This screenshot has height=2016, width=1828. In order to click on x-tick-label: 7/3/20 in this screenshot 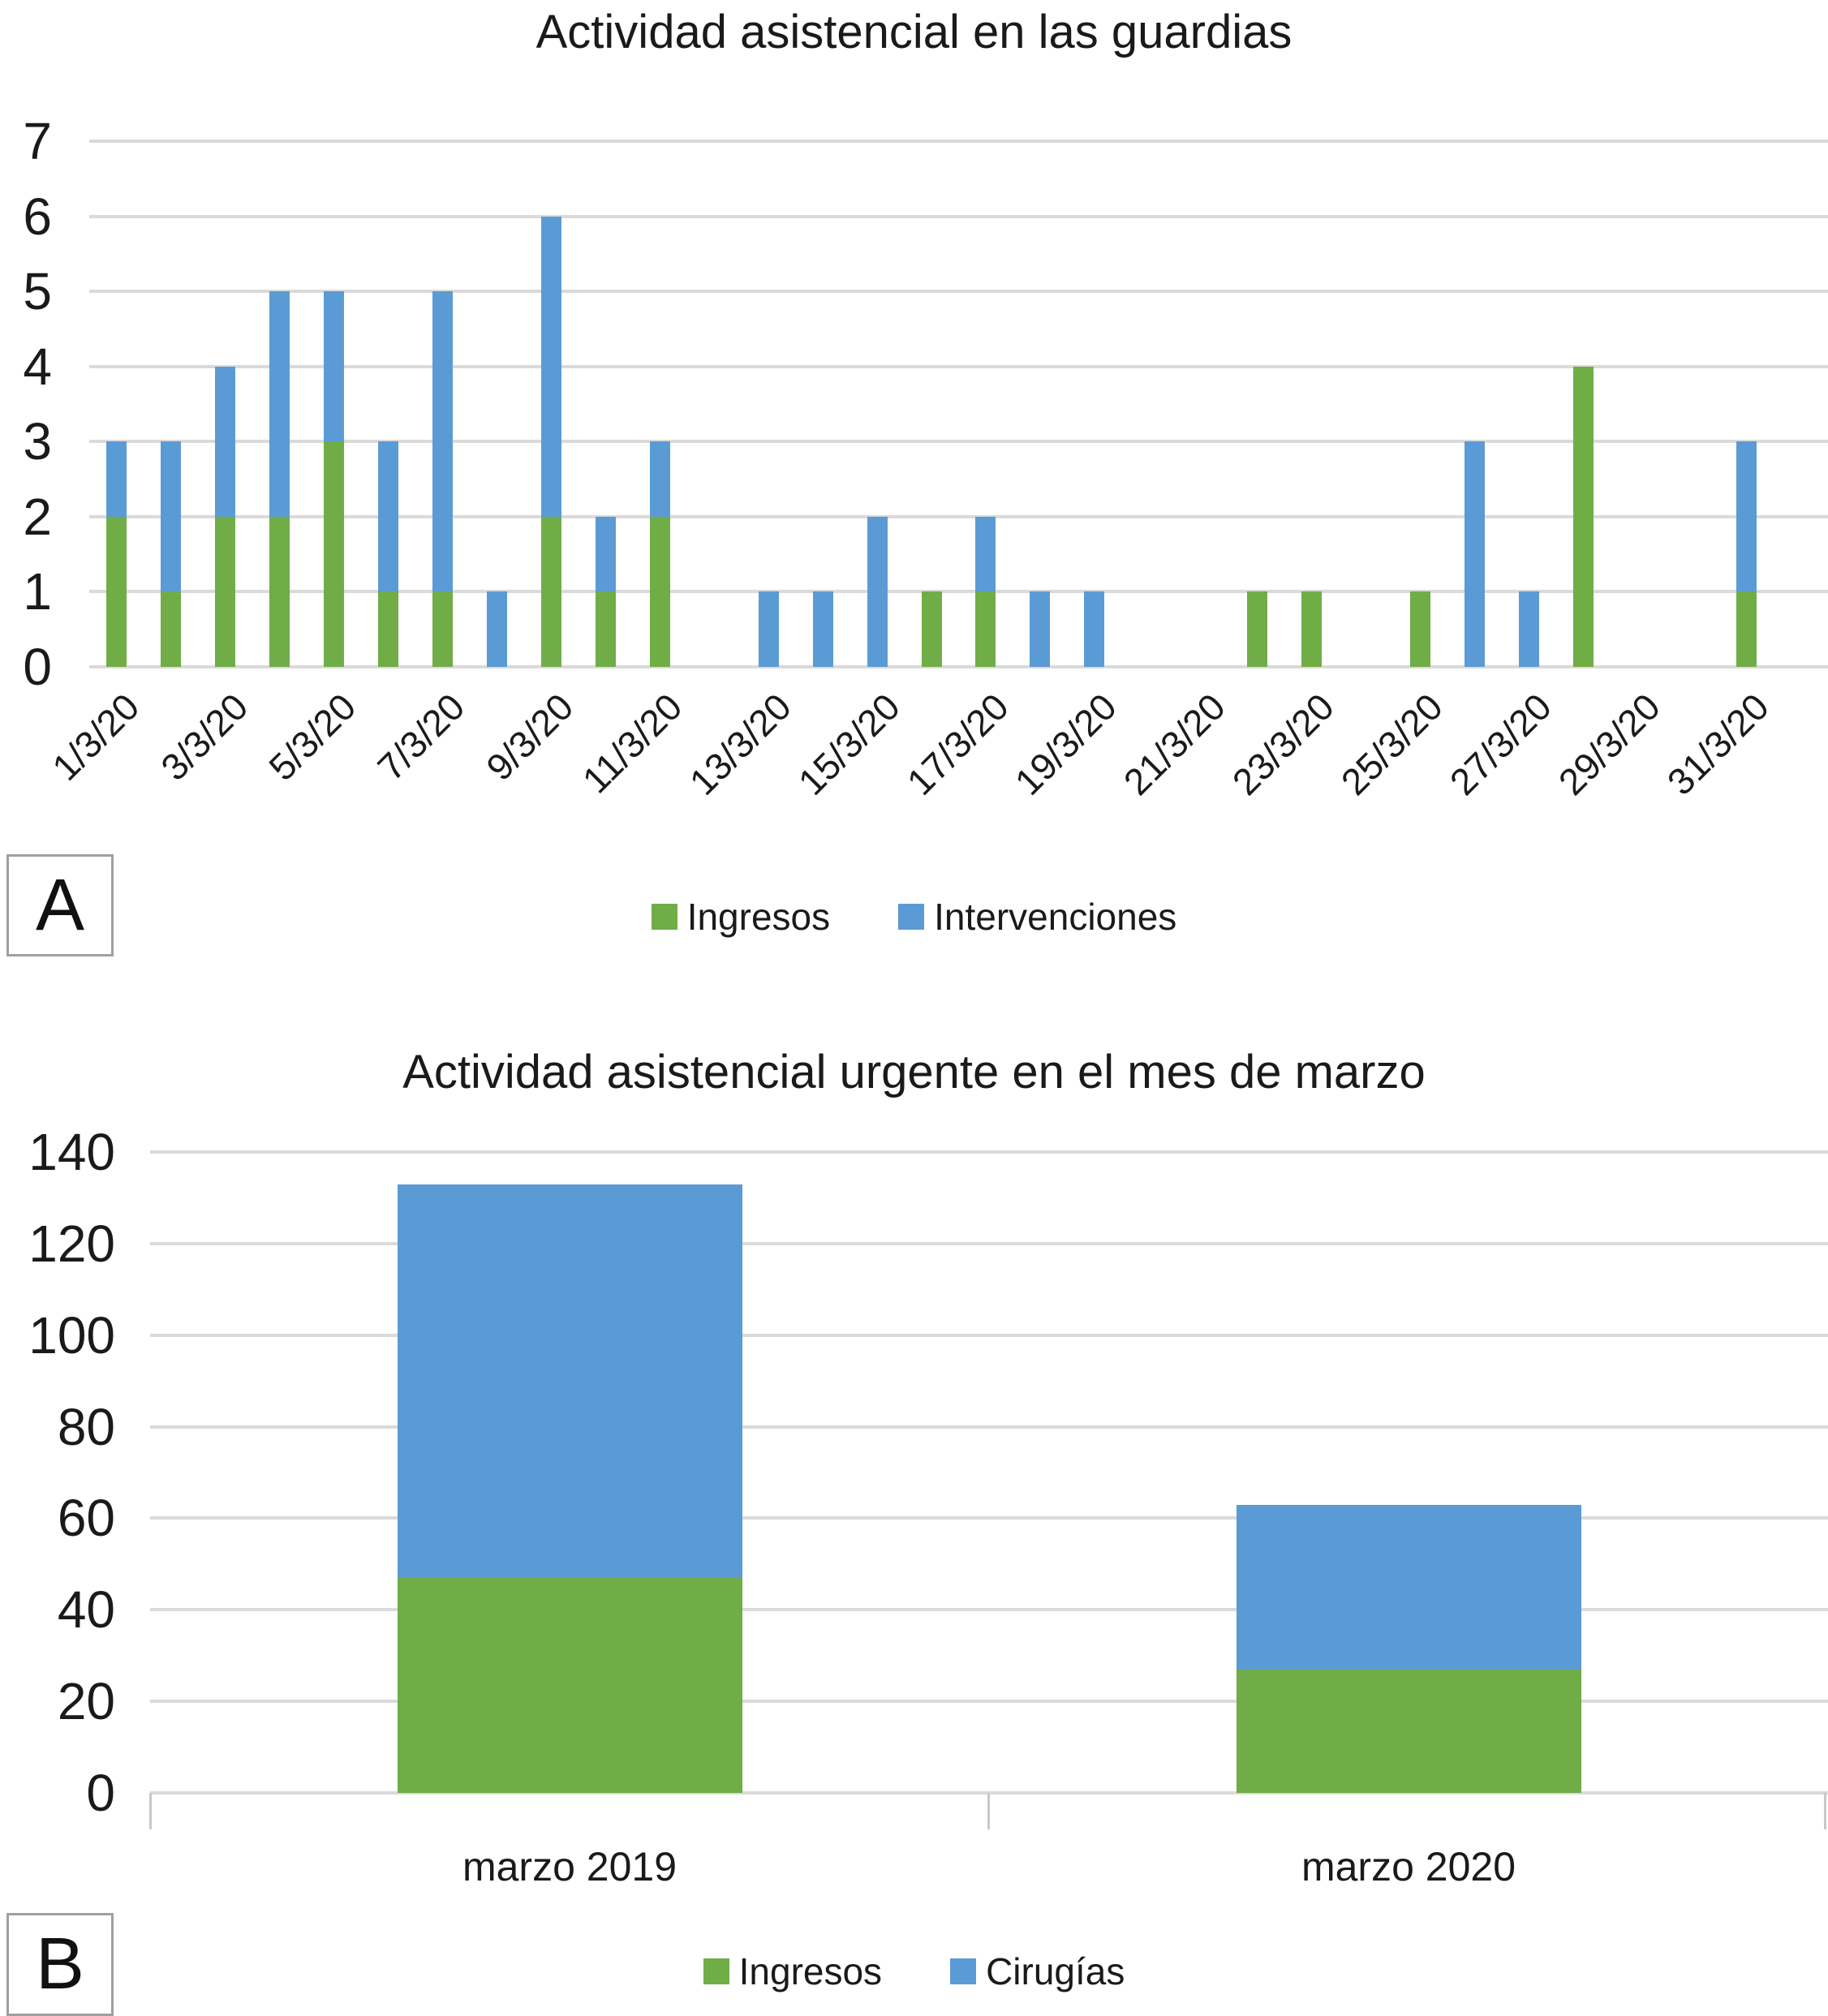, I will do `click(421, 737)`.